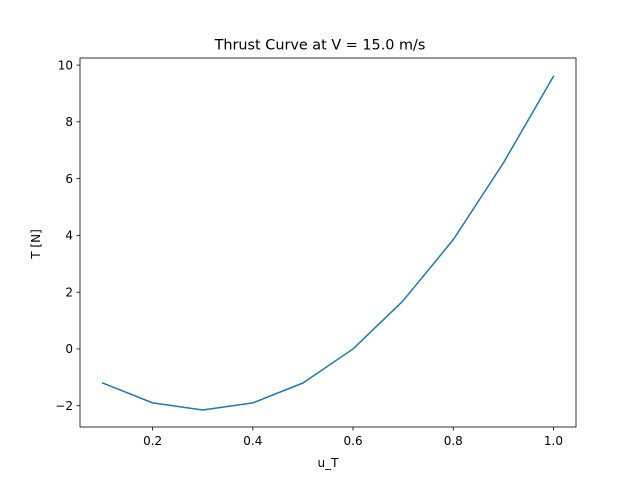  What do you see at coordinates (69, 122) in the screenshot?
I see `y-tick-label: 8` at bounding box center [69, 122].